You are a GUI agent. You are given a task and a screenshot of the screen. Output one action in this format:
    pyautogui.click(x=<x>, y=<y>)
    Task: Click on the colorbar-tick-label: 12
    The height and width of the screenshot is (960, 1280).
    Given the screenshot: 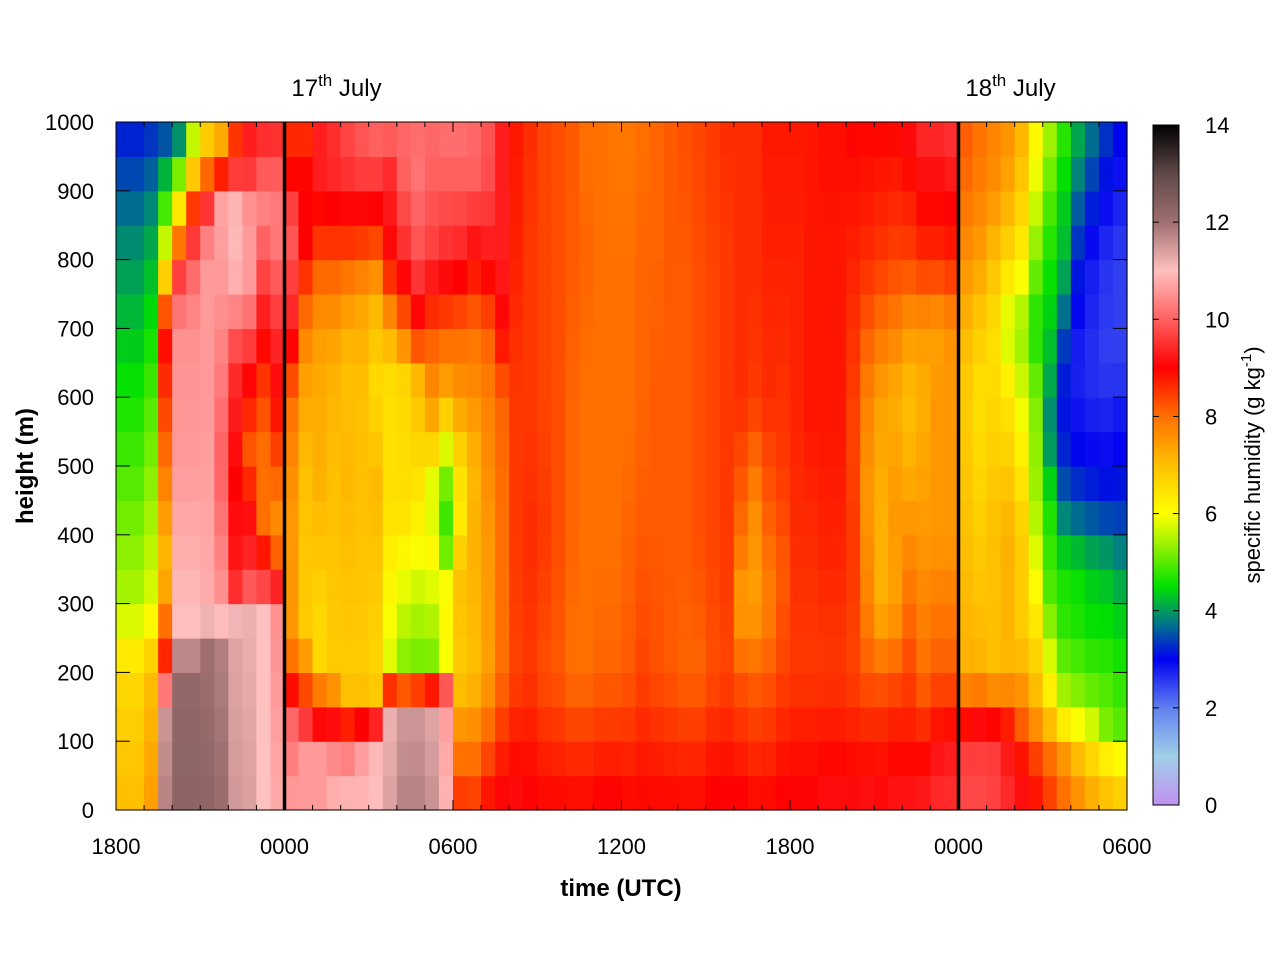 What is the action you would take?
    pyautogui.click(x=1217, y=222)
    